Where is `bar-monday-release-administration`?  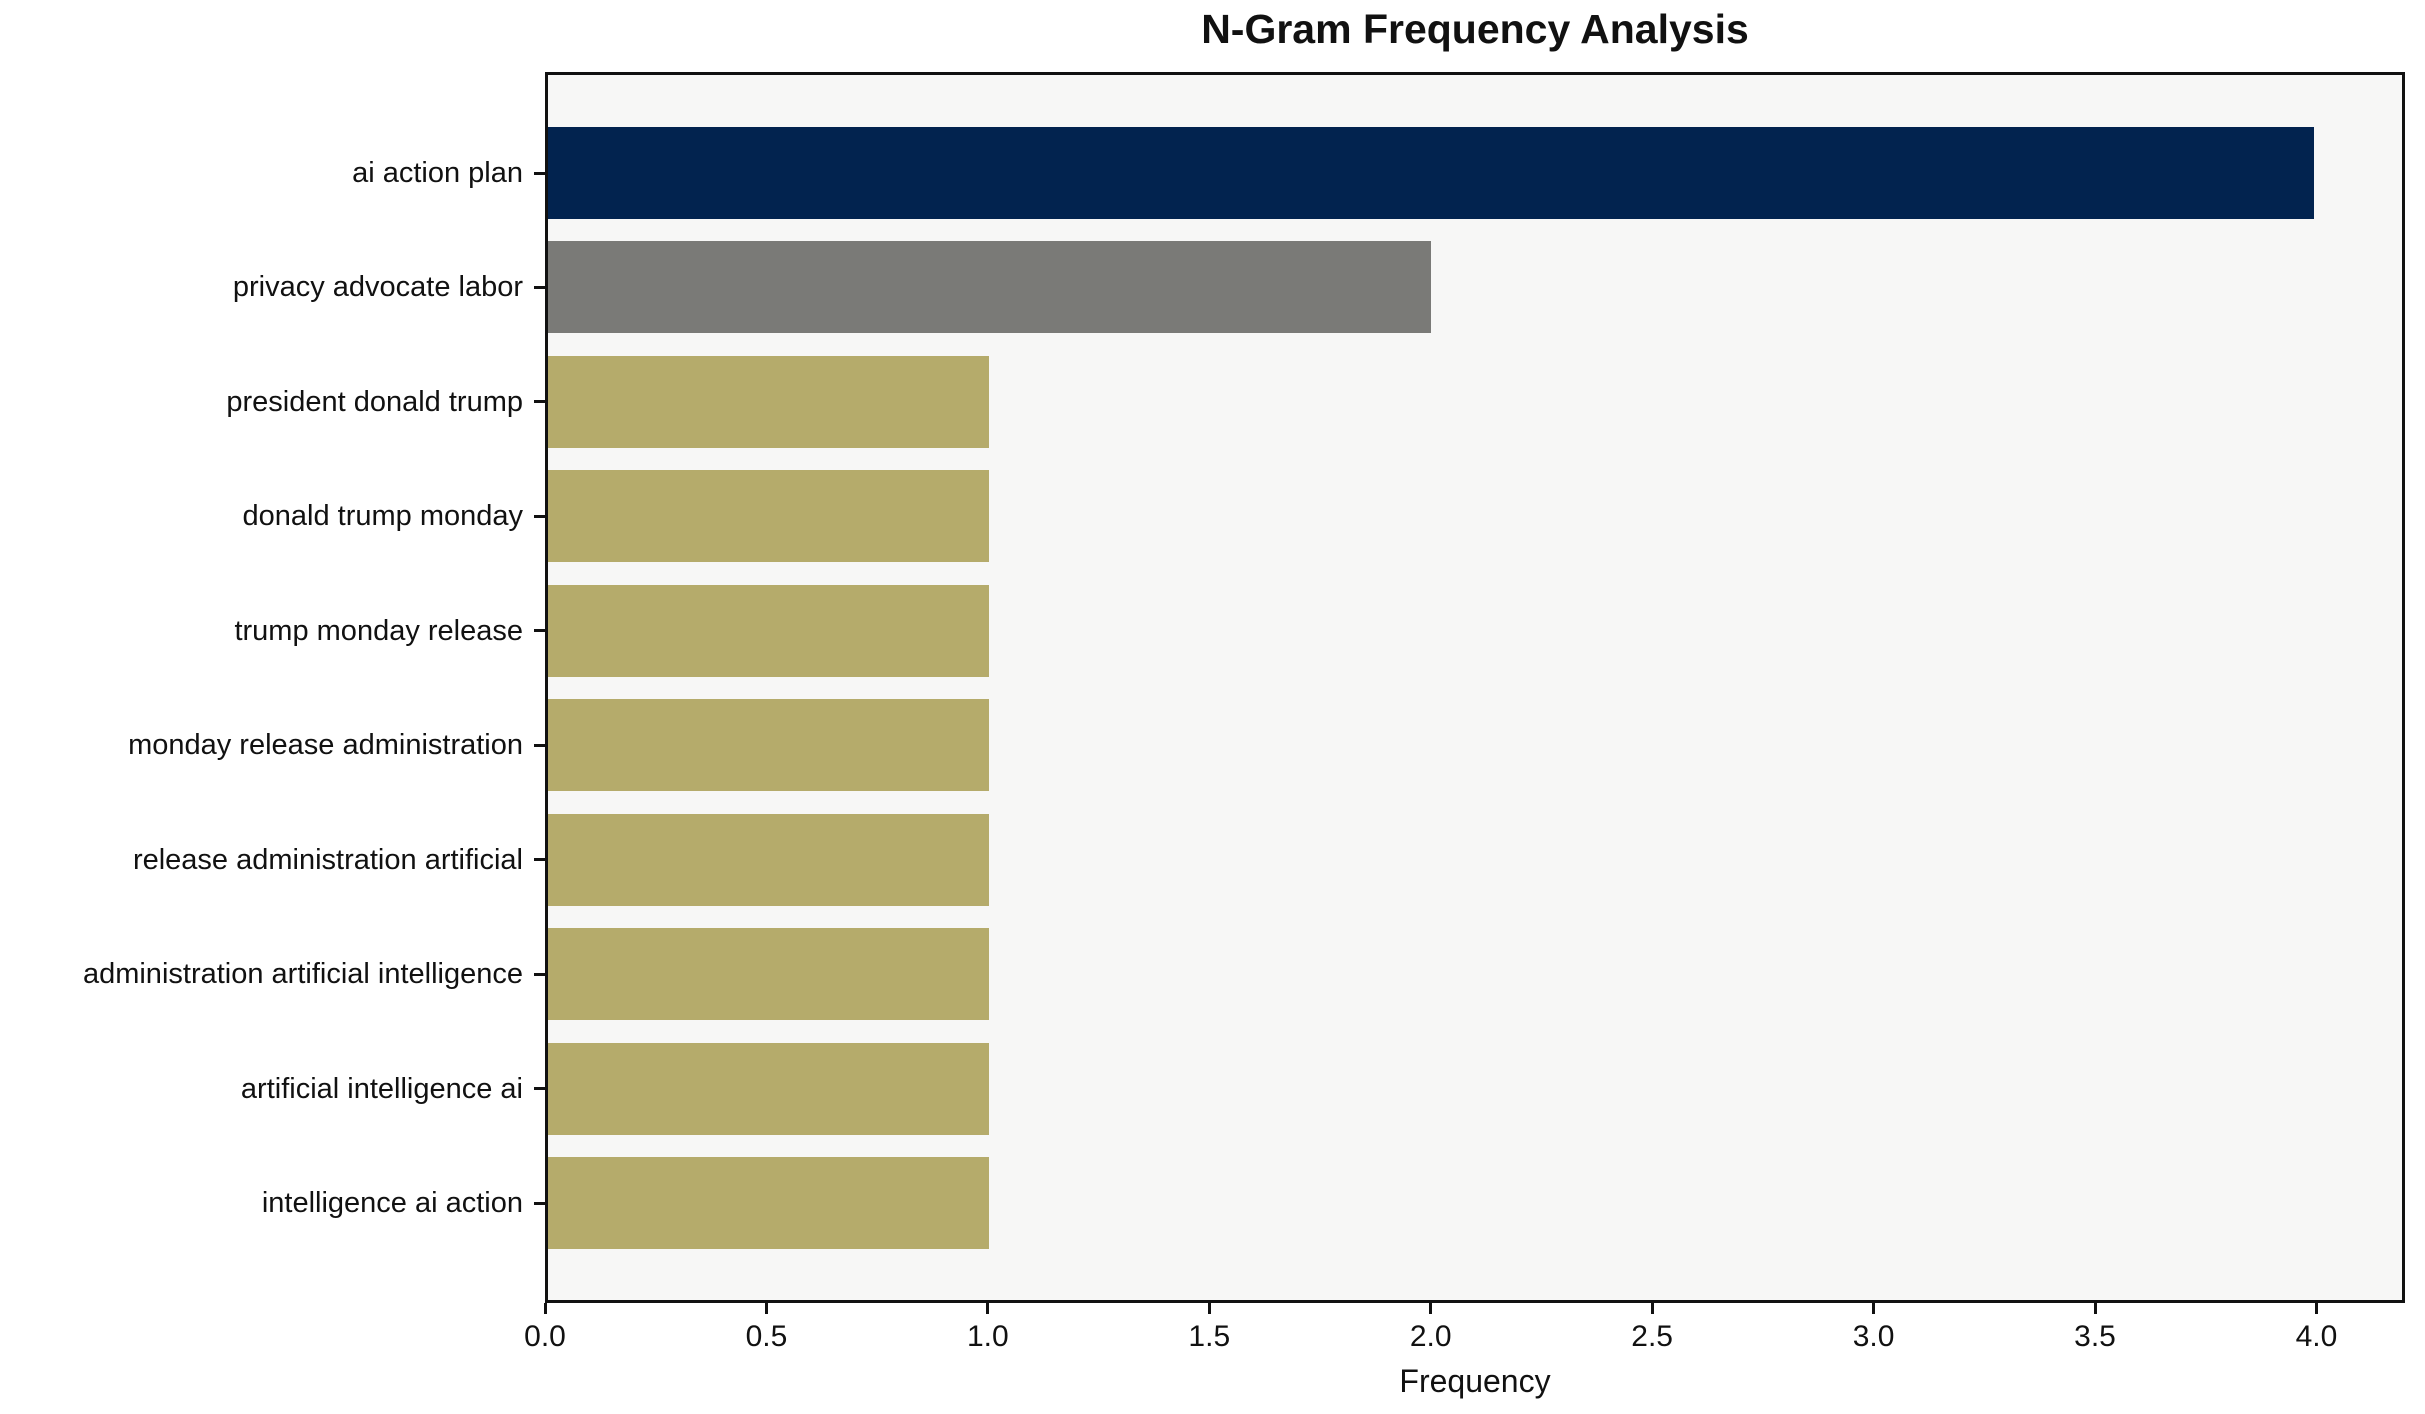 bar-monday-release-administration is located at coordinates (769, 745).